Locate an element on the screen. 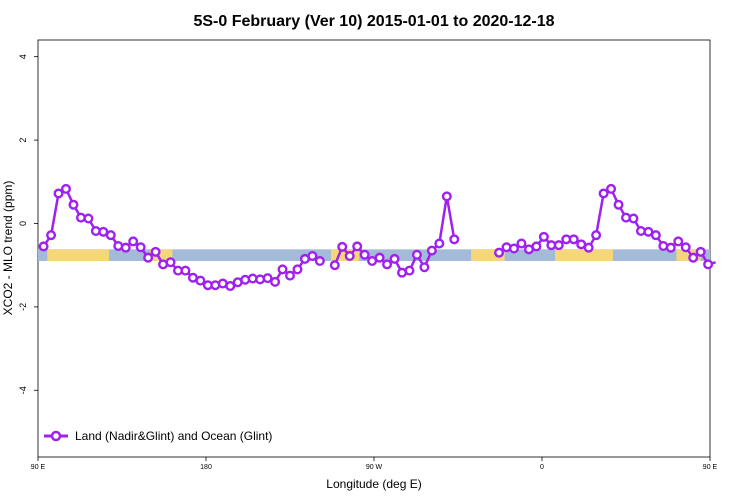 Image resolution: width=750 pixels, height=500 pixels. ocean-band is located at coordinates (374, 255).